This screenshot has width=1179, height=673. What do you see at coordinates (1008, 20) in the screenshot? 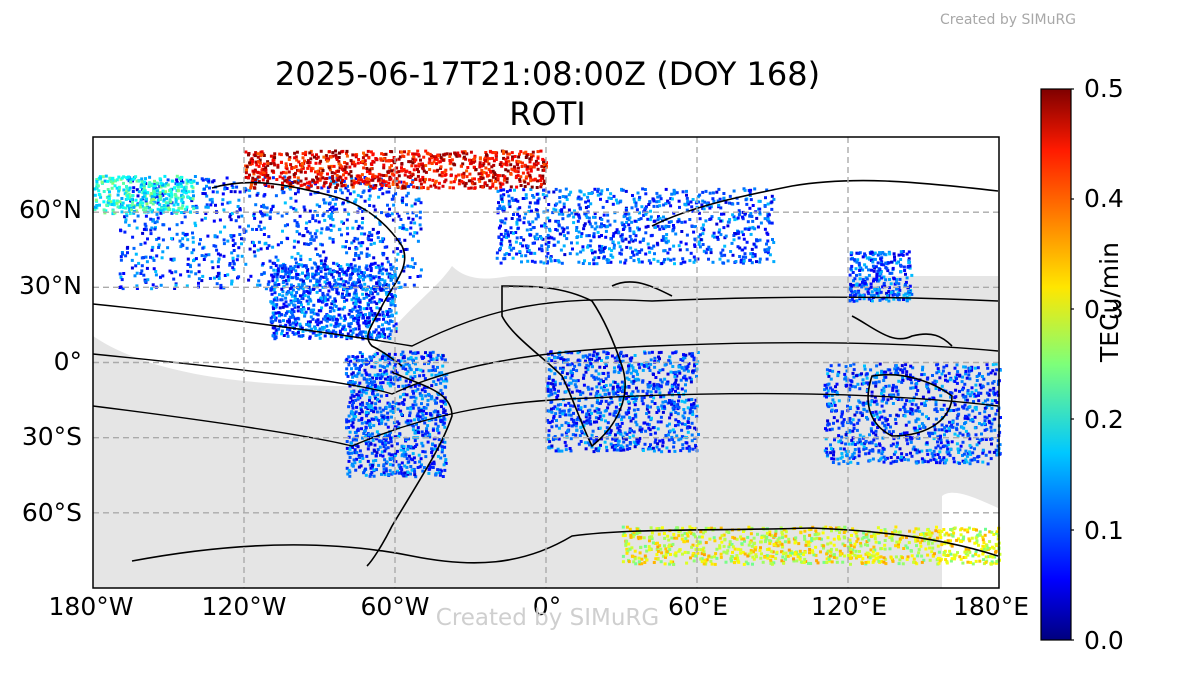
I see `credit-text-top: Created by SIMuRG` at bounding box center [1008, 20].